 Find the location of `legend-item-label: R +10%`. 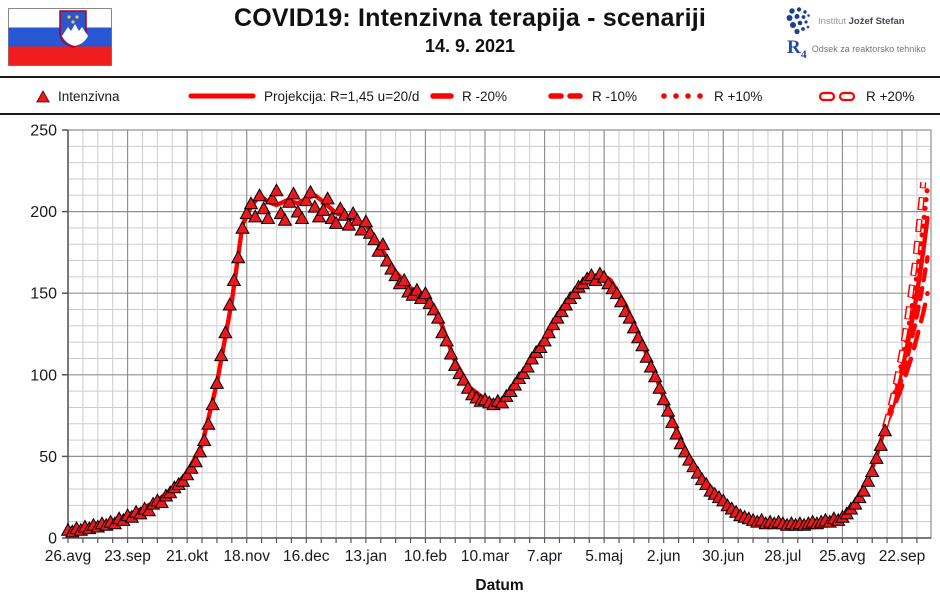

legend-item-label: R +10% is located at coordinates (738, 96).